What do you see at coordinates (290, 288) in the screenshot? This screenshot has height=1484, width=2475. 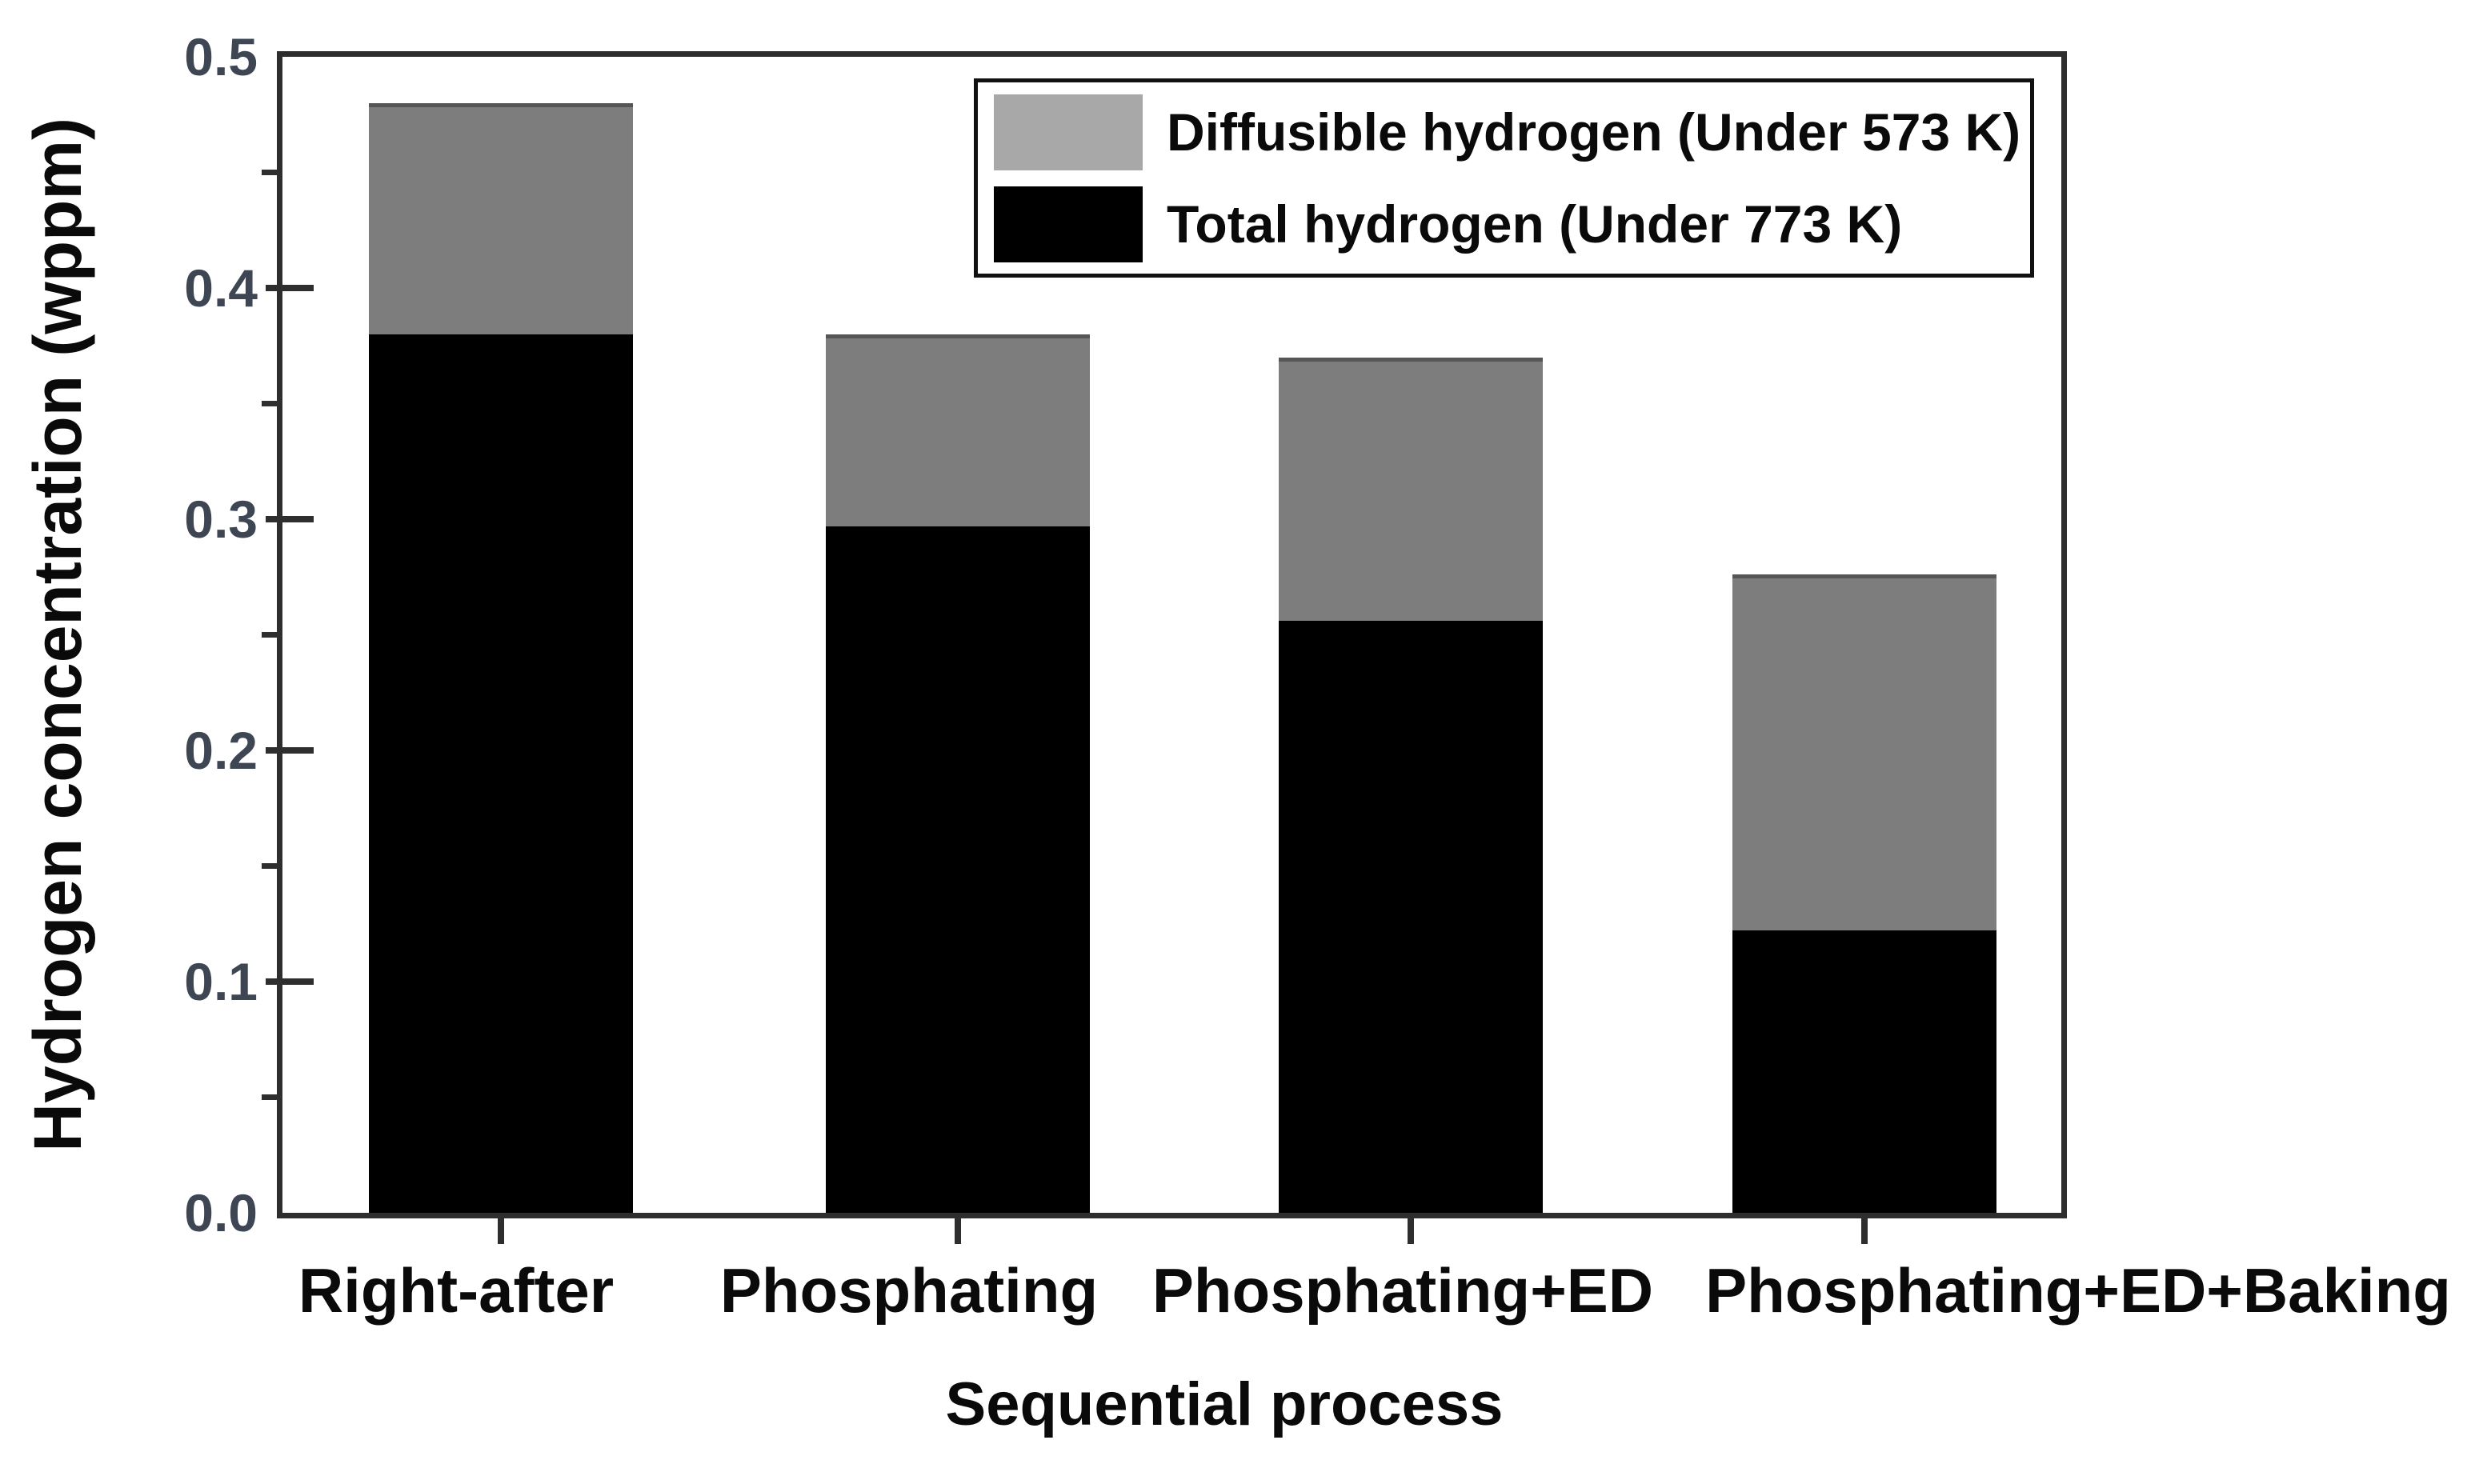 I see `y-tick-0.4` at bounding box center [290, 288].